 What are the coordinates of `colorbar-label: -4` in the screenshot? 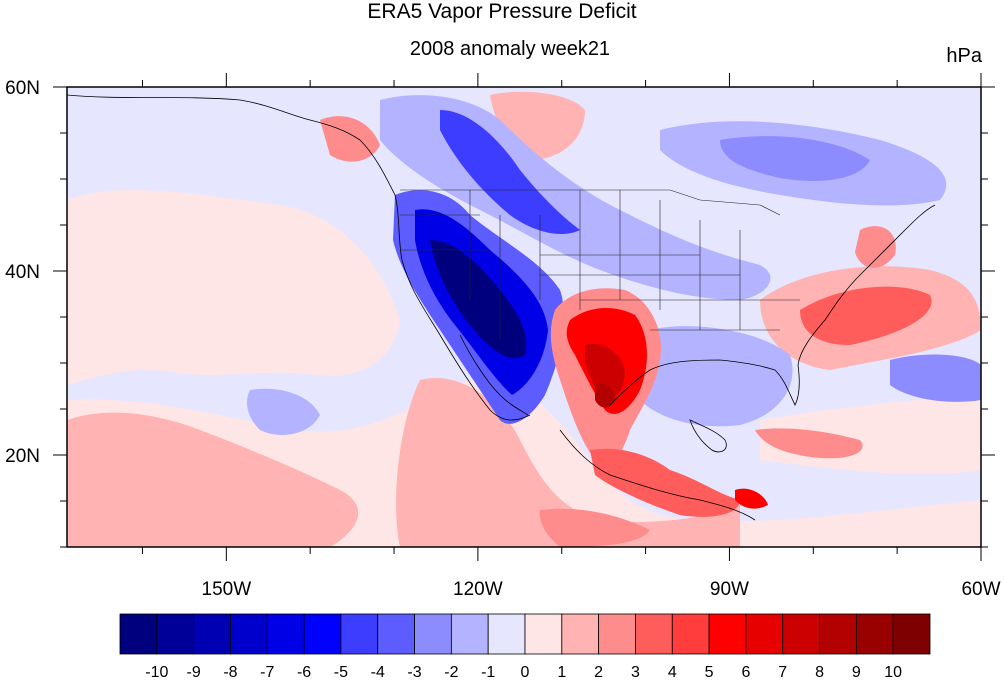 It's located at (378, 672).